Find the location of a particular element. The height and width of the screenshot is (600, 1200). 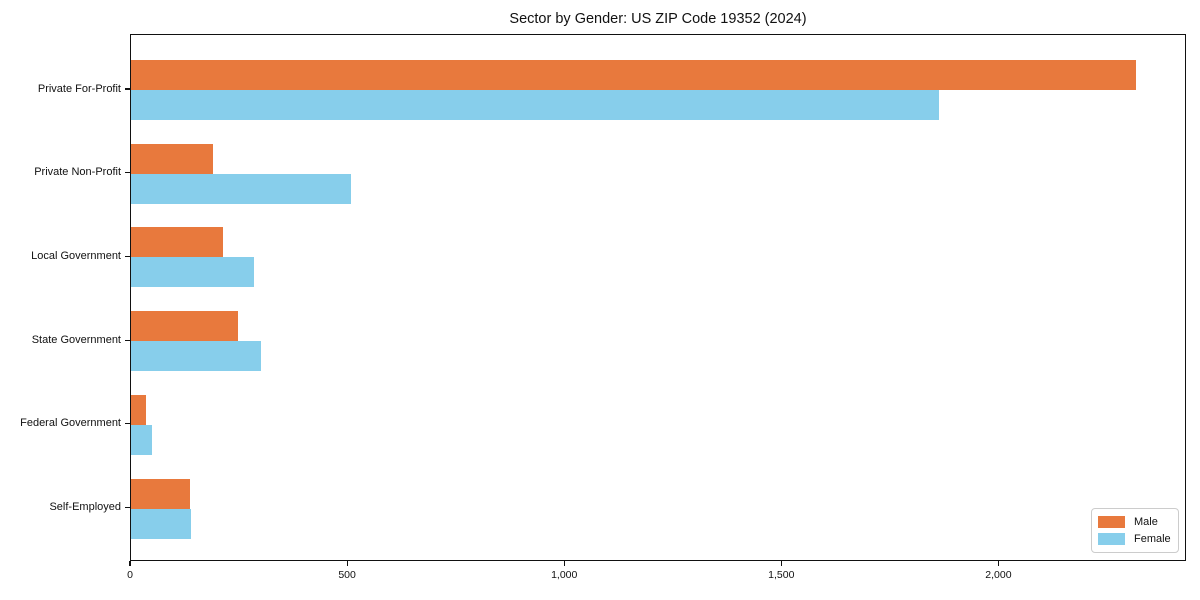

y-axis-label-federal-government: Federal Government is located at coordinates (70, 423).